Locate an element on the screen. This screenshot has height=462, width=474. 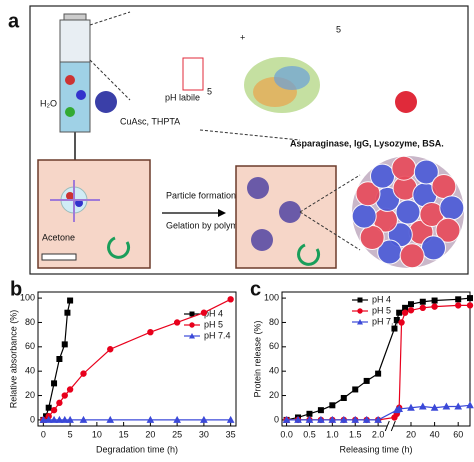
catalyst-label: CuAsc, THPTA is located at coordinates (150, 121).